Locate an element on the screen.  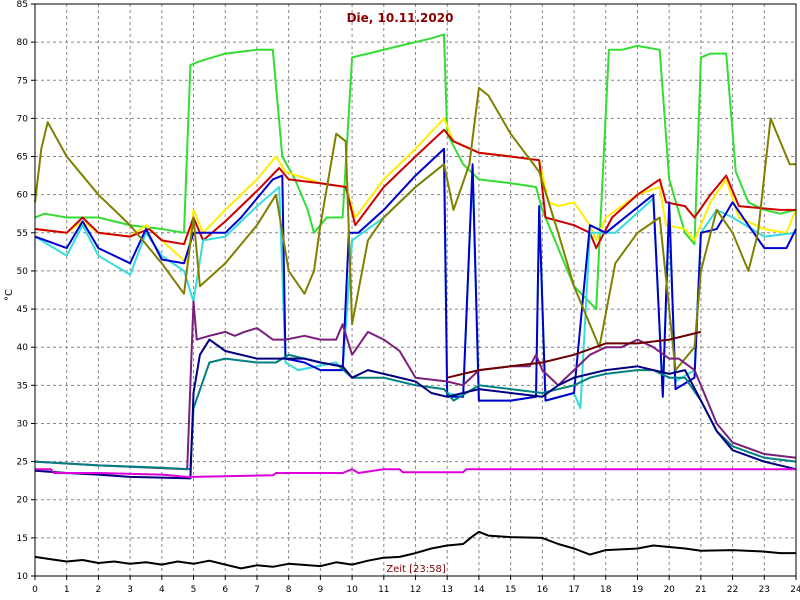
x-tick-label: 24 is located at coordinates (795, 590).